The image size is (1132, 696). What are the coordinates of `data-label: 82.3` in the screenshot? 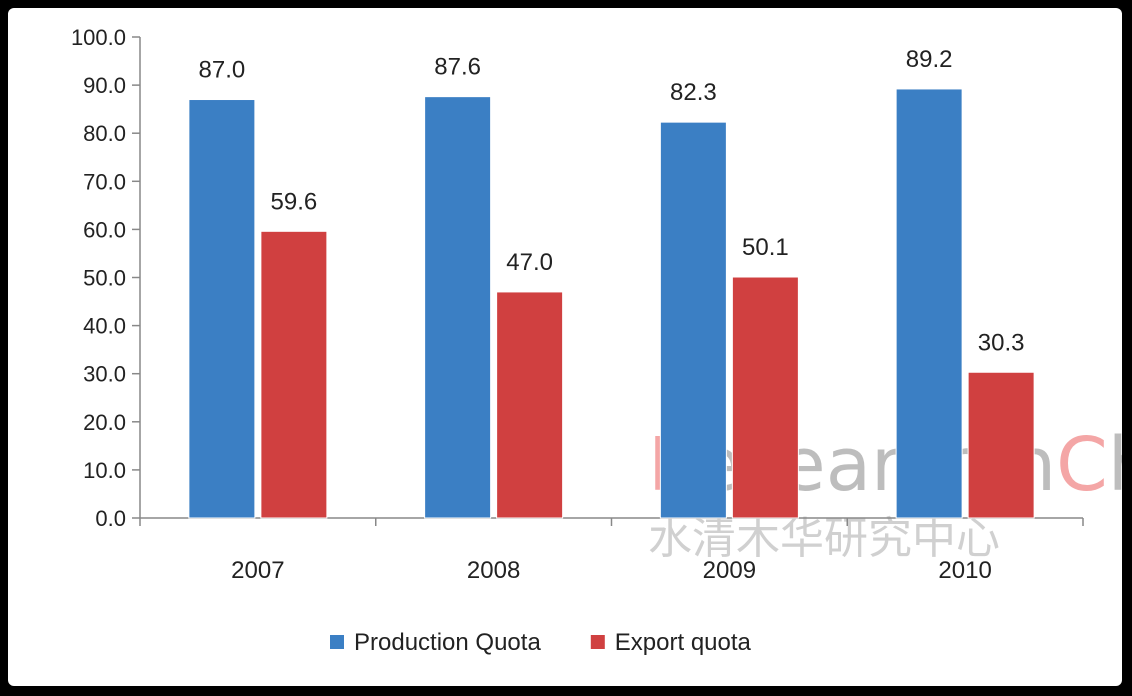 It's located at (693, 92).